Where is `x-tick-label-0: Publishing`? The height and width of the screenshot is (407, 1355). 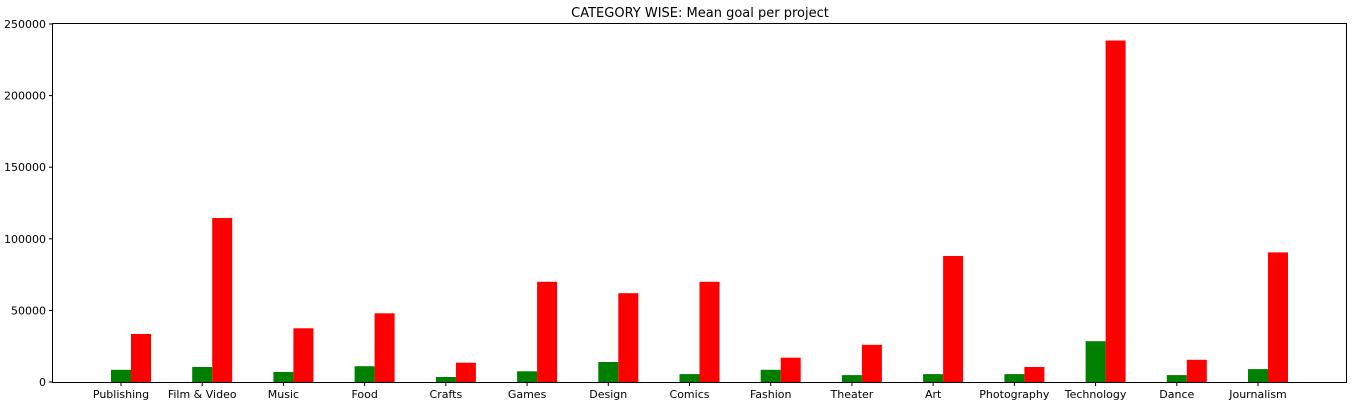 x-tick-label-0: Publishing is located at coordinates (121, 394).